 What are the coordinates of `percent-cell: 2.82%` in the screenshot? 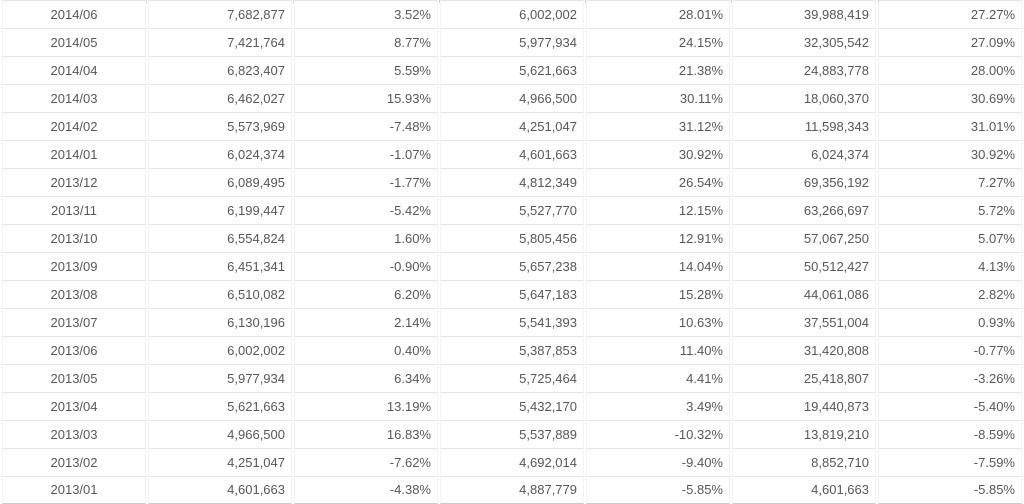 It's located at (950, 294).